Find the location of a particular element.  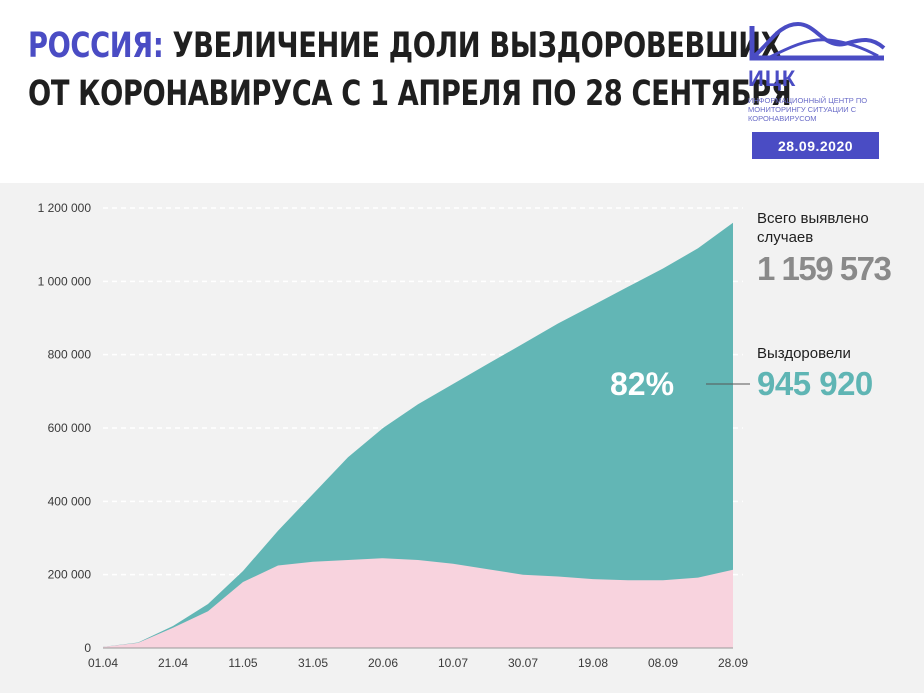

x-tick-label: 28.09 is located at coordinates (733, 663).